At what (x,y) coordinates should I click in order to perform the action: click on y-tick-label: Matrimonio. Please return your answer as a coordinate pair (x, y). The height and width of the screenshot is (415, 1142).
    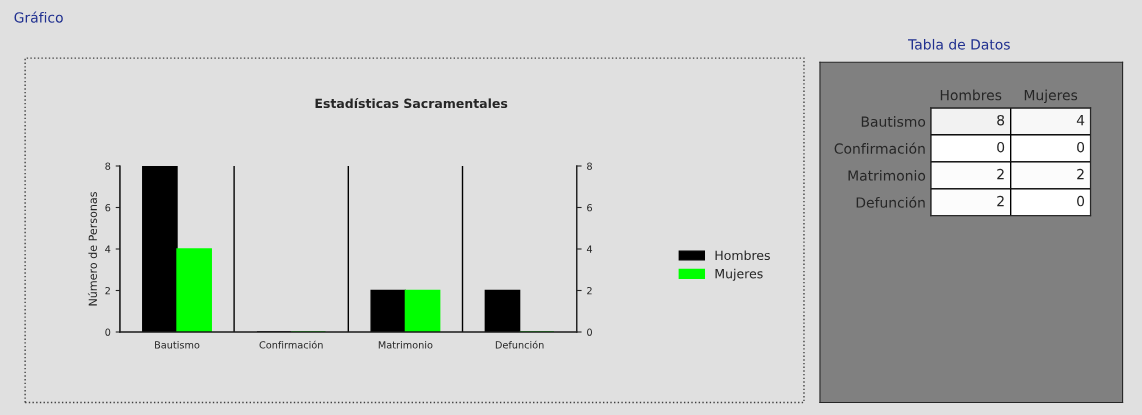
    Looking at the image, I should click on (887, 175).